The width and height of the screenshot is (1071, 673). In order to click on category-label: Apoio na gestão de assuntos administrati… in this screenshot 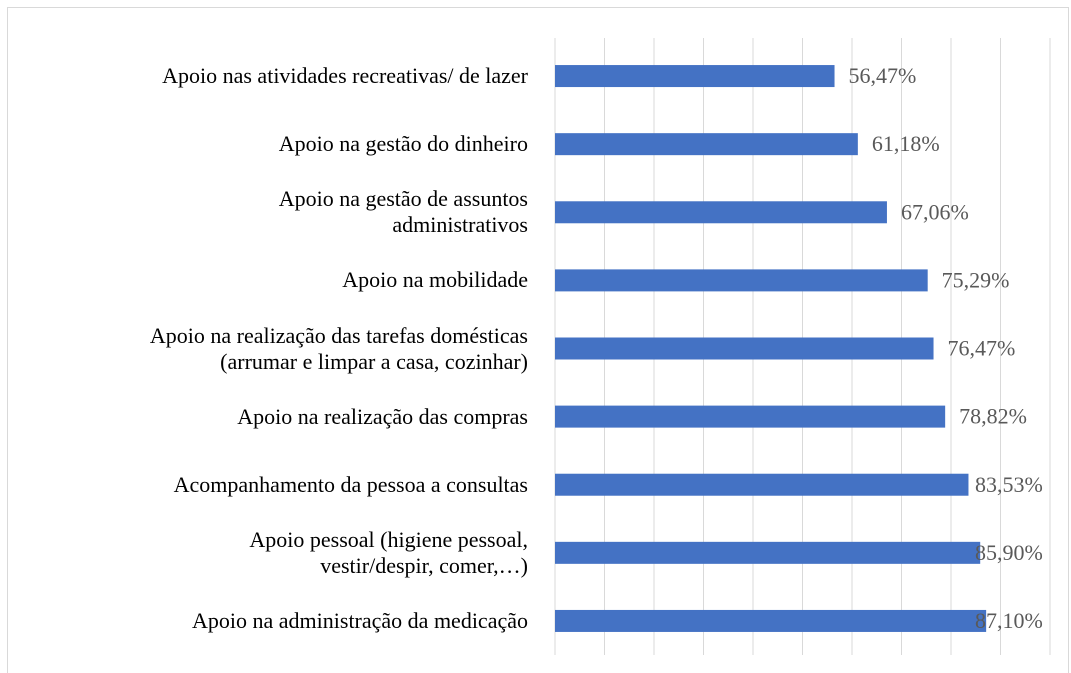, I will do `click(403, 212)`.